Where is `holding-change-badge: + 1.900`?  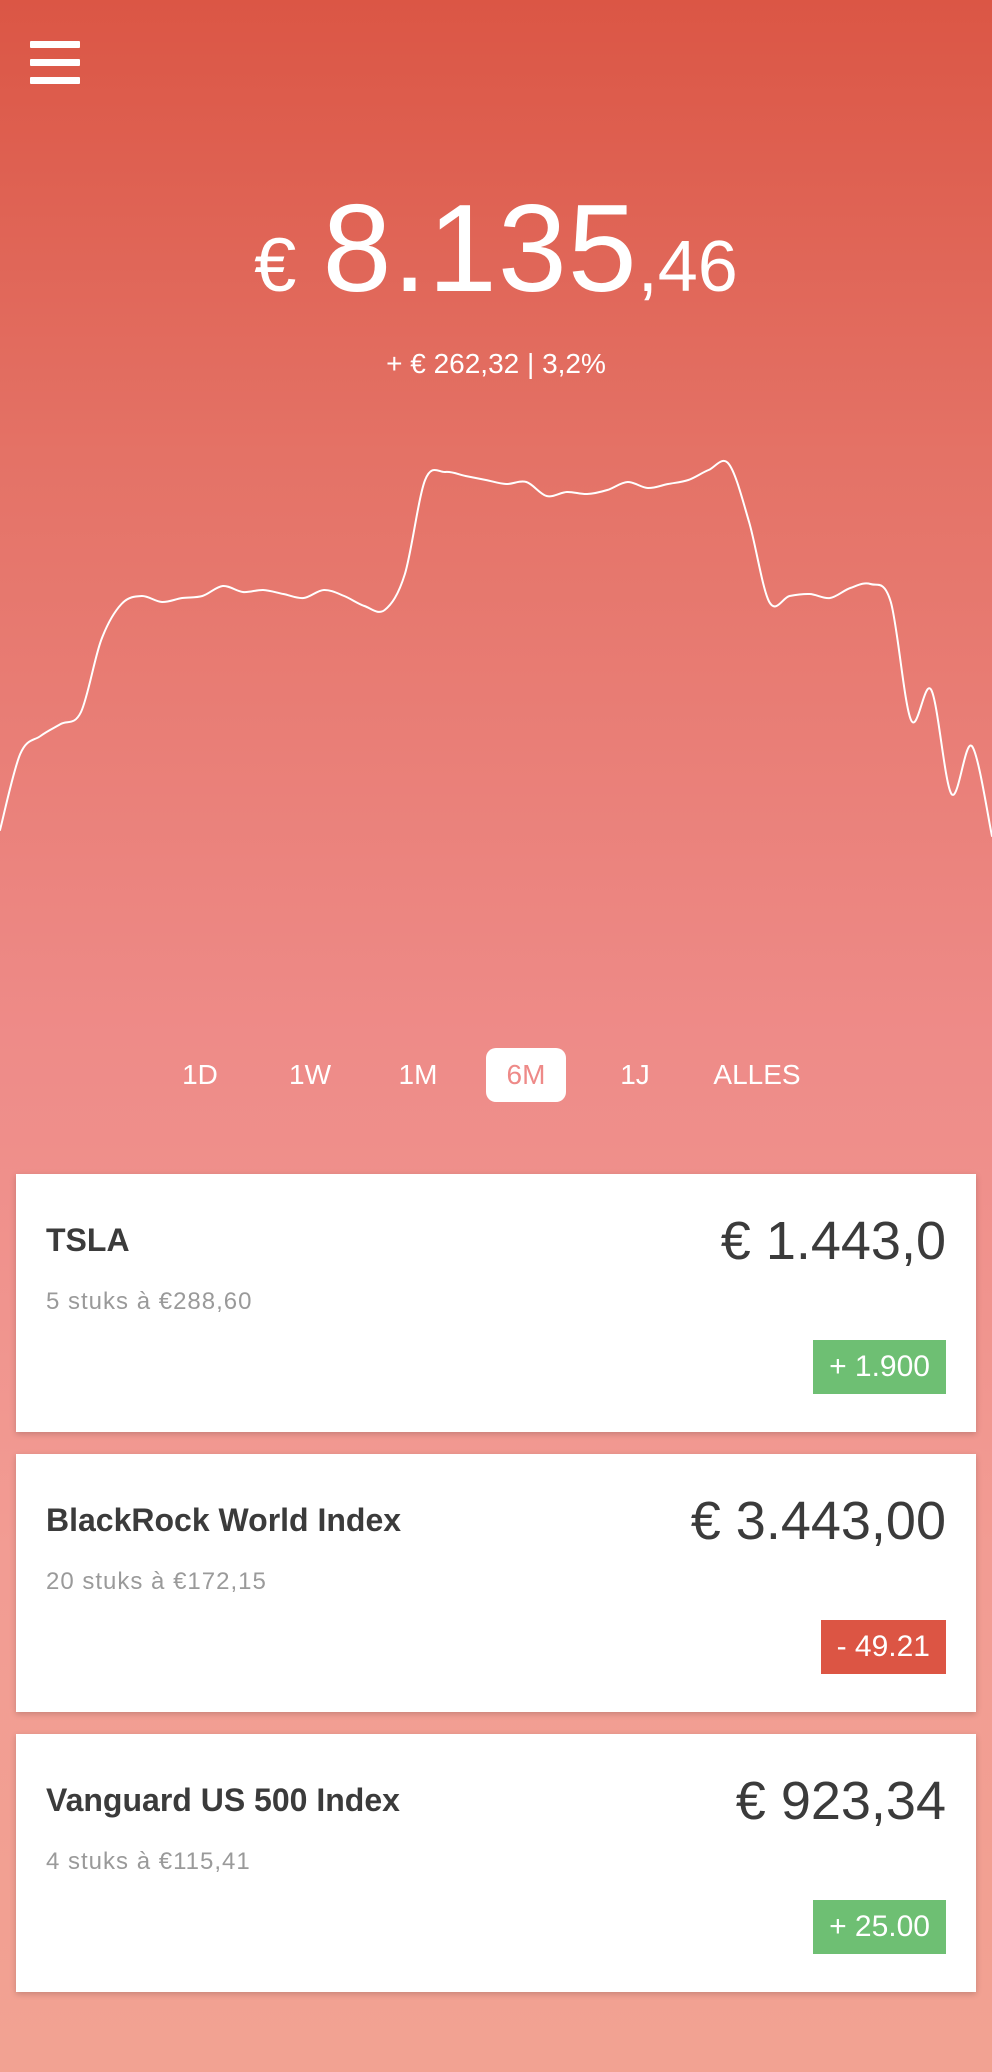 holding-change-badge: + 1.900 is located at coordinates (879, 1367).